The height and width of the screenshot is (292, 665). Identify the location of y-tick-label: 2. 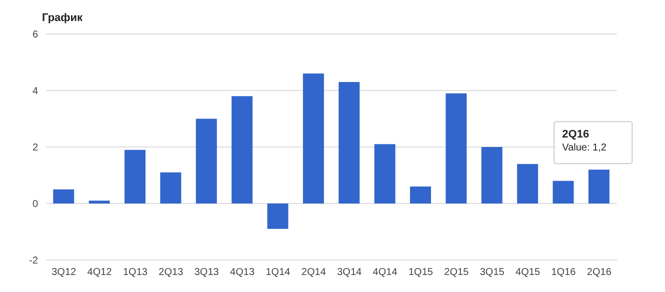
(35, 148).